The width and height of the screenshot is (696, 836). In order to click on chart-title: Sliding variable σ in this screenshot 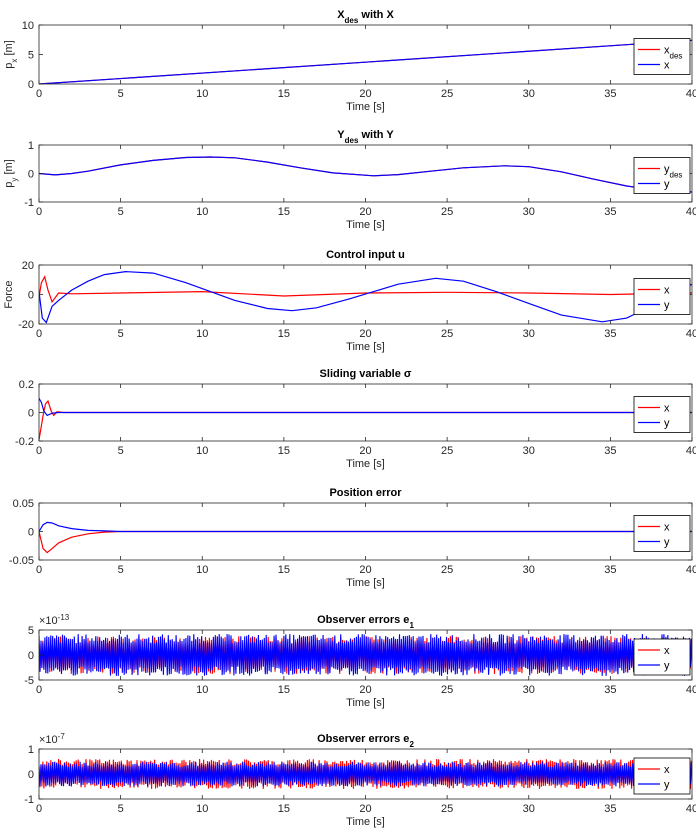, I will do `click(366, 374)`.